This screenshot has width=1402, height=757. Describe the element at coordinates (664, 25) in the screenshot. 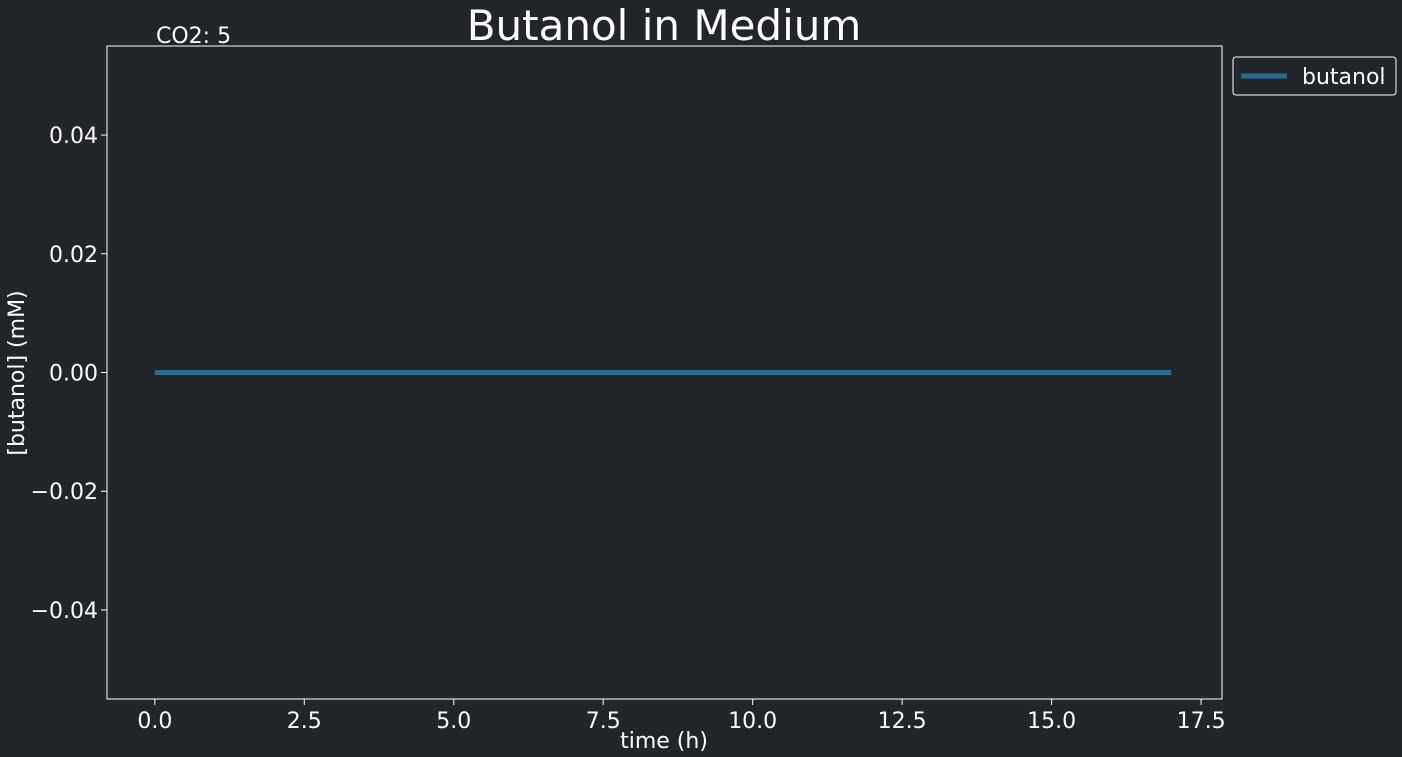

I see `chart-title: Butanol in Medium` at that location.